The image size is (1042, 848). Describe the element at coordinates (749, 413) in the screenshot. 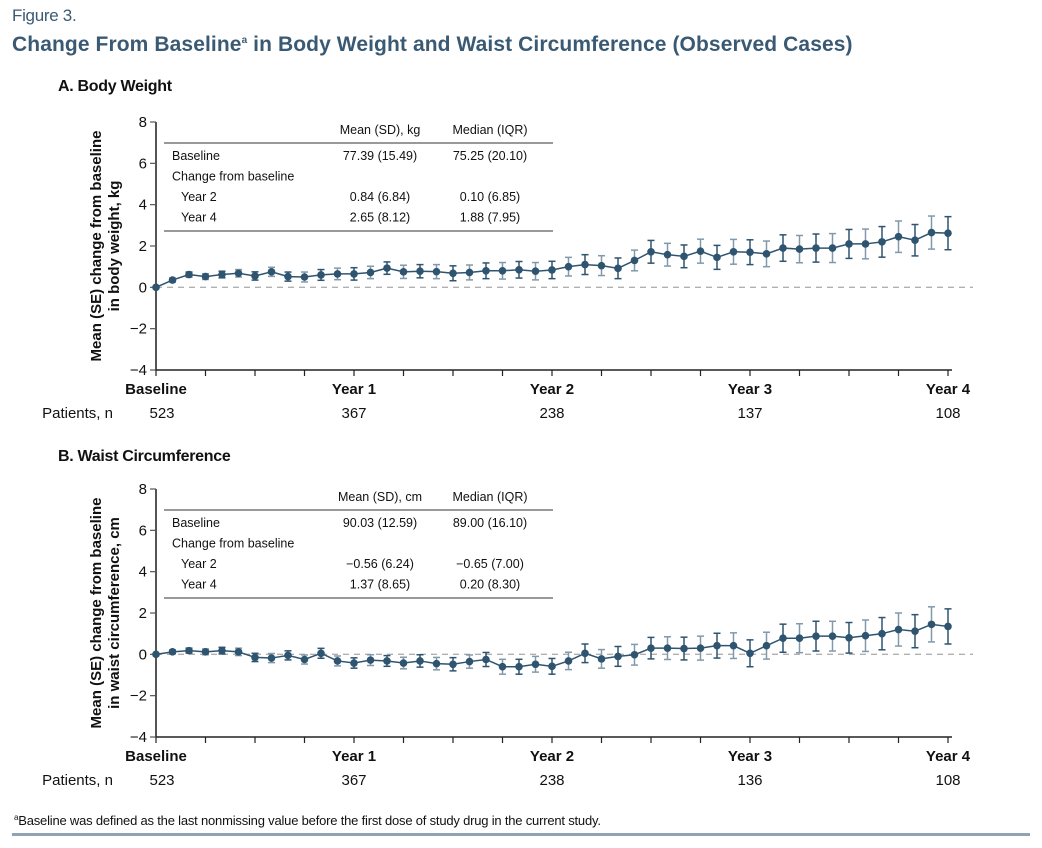

I see `patients-count: 137` at that location.